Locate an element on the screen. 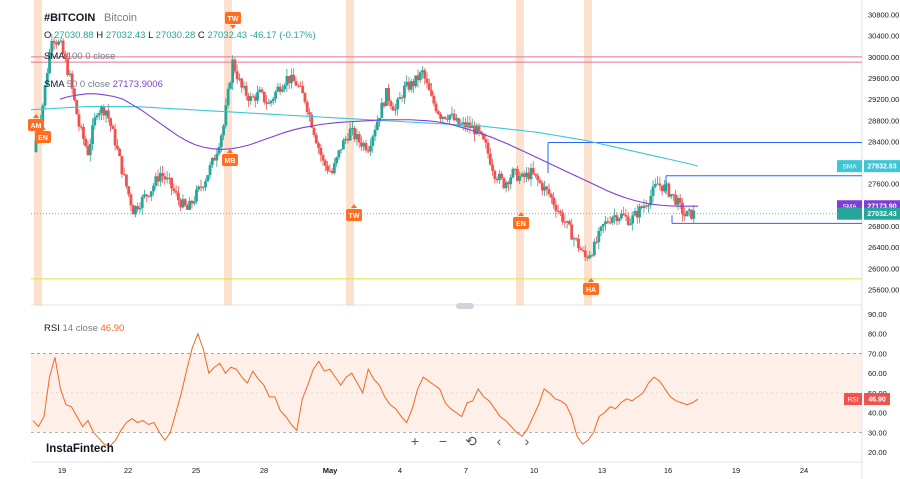 Image resolution: width=900 pixels, height=479 pixels. sma50-legend: SMA 50 0 close 27173.9006 is located at coordinates (103, 84).